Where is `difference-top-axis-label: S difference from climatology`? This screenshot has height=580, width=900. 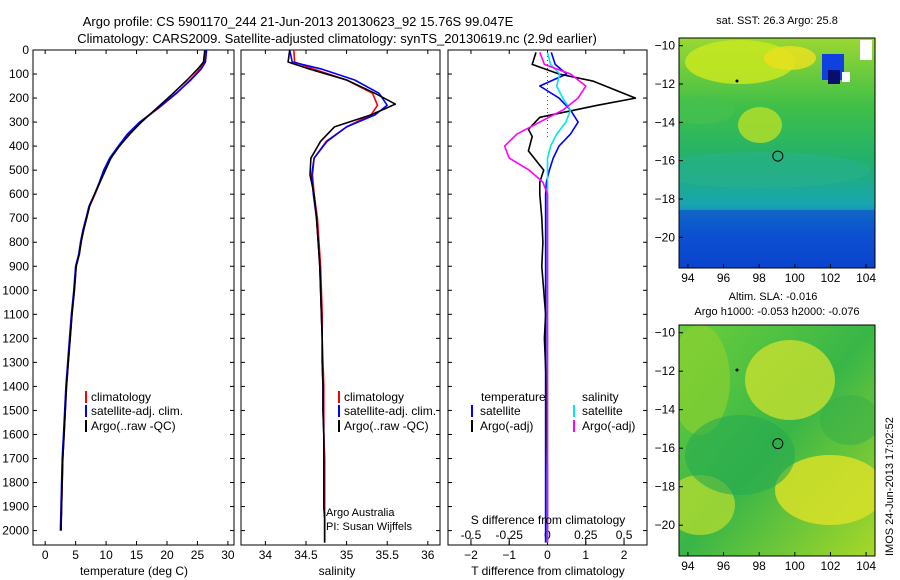
difference-top-axis-label: S difference from climatology is located at coordinates (548, 520).